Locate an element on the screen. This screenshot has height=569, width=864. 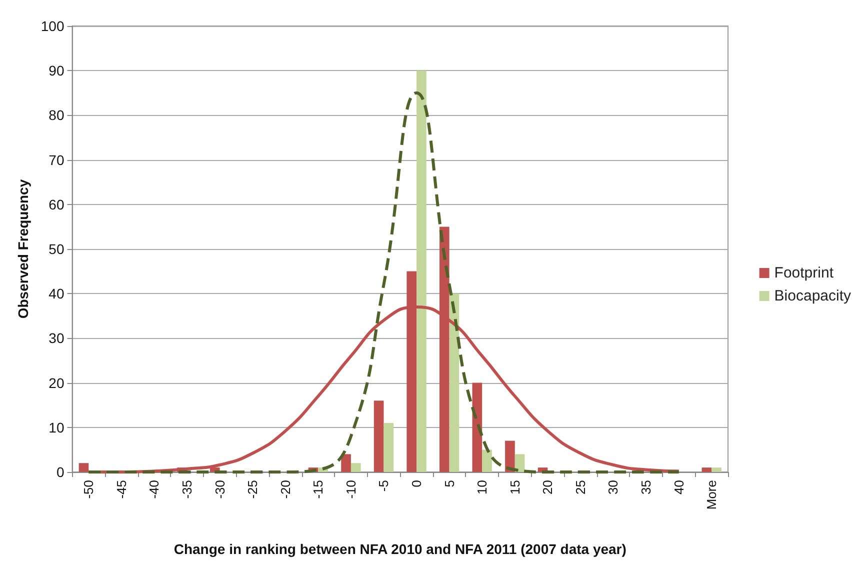
x-tick-label: 0 is located at coordinates (416, 484).